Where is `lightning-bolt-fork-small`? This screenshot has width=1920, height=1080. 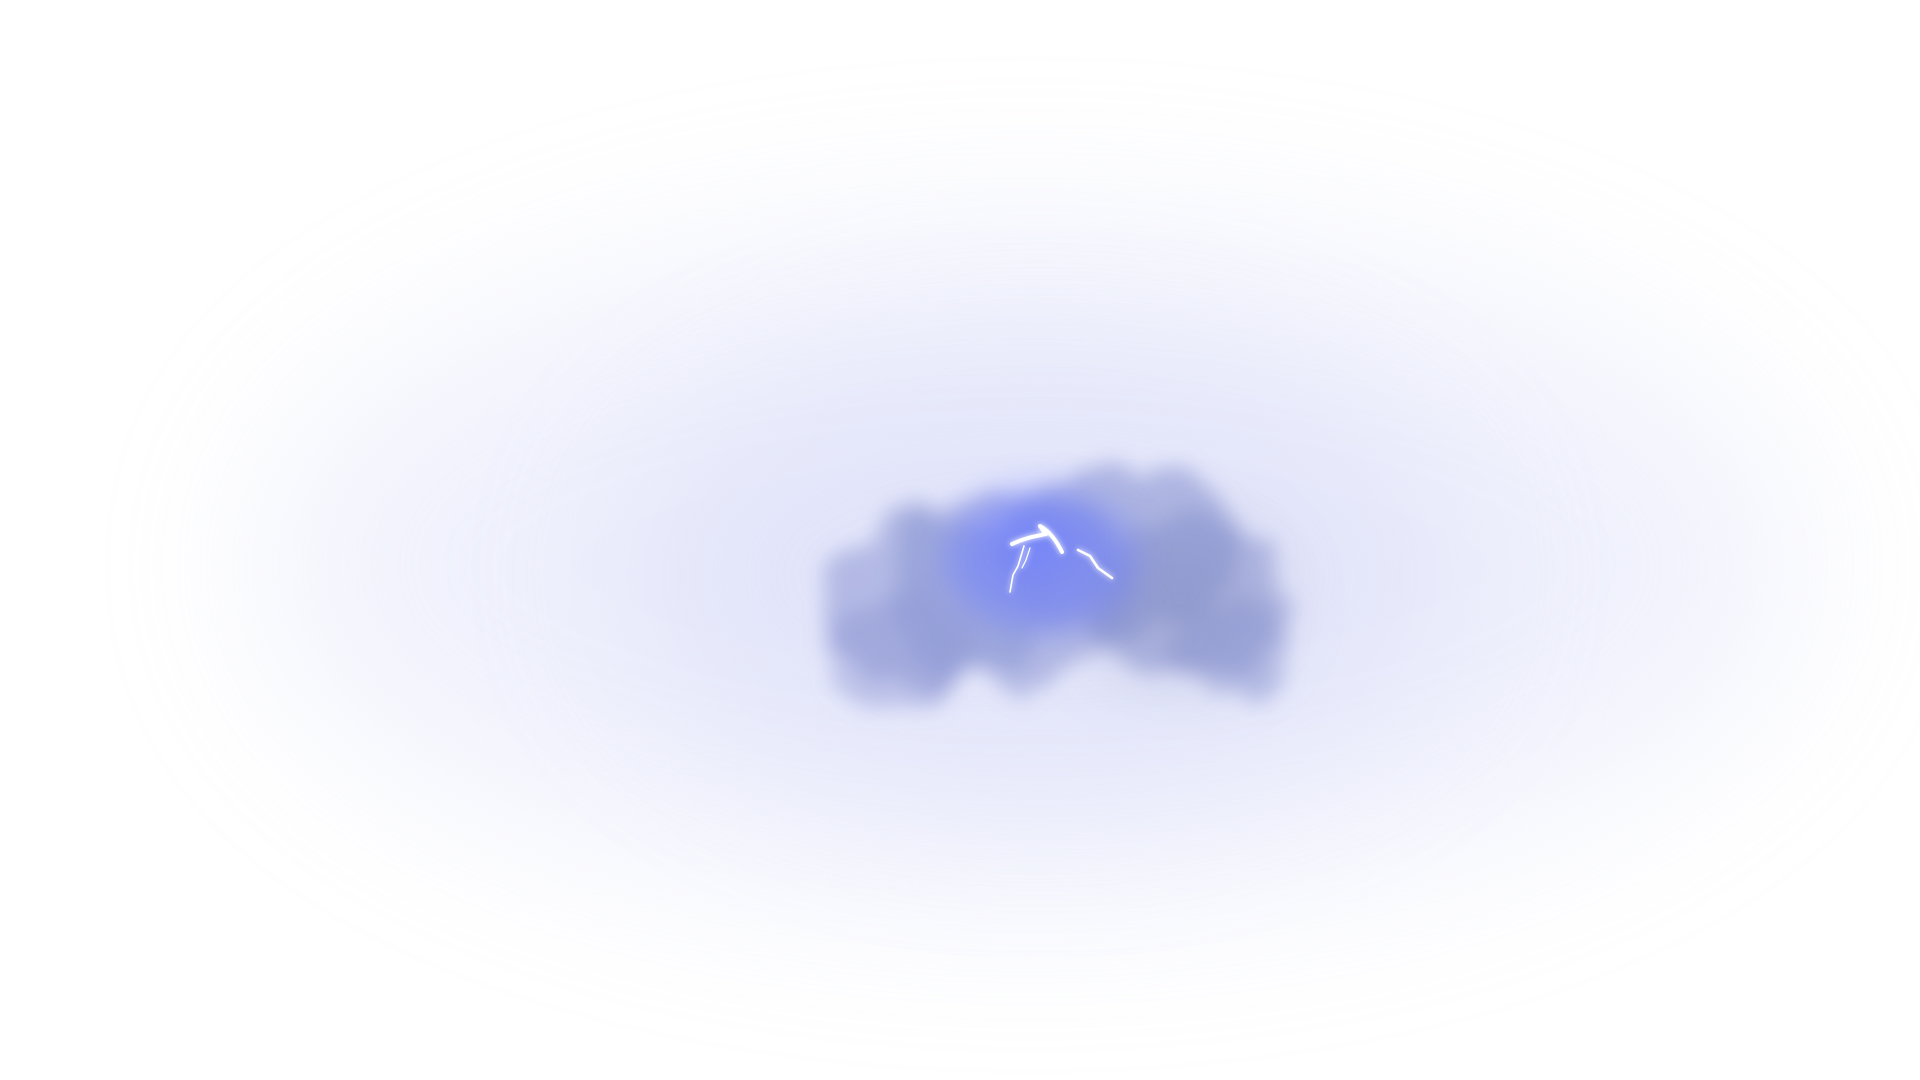
lightning-bolt-fork-small is located at coordinates (1026, 558).